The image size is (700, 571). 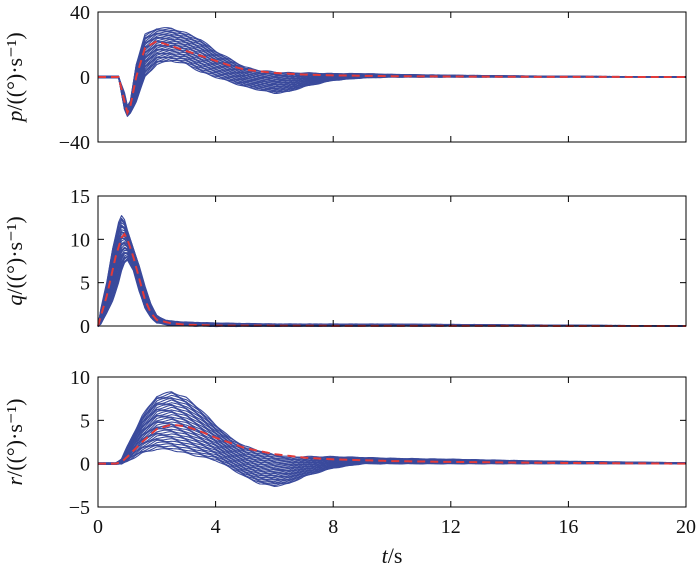 I want to click on mean-curve-p, so click(x=392, y=78).